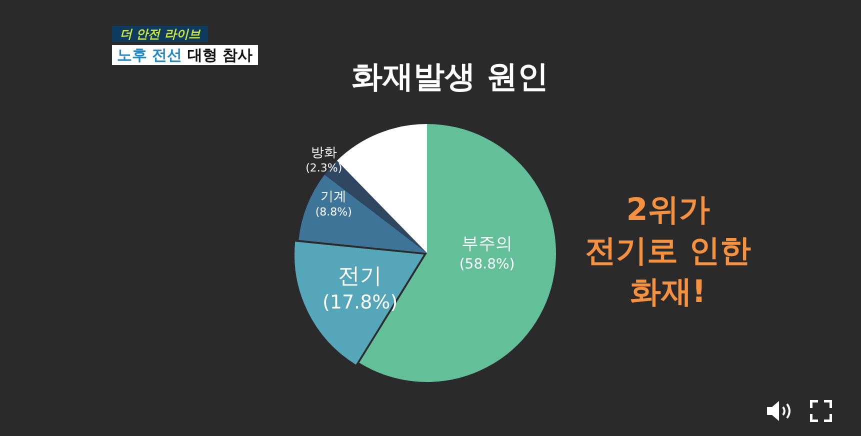 This screenshot has height=436, width=861. Describe the element at coordinates (333, 212) in the screenshot. I see `data-label: (8.8%)` at that location.